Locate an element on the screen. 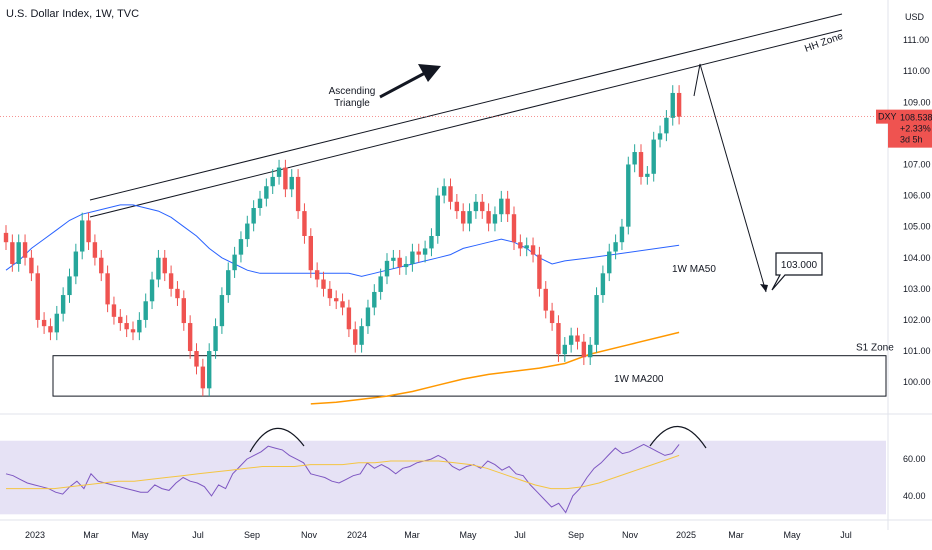 The width and height of the screenshot is (932, 550). trend-arrow-shaft is located at coordinates (402, 85).